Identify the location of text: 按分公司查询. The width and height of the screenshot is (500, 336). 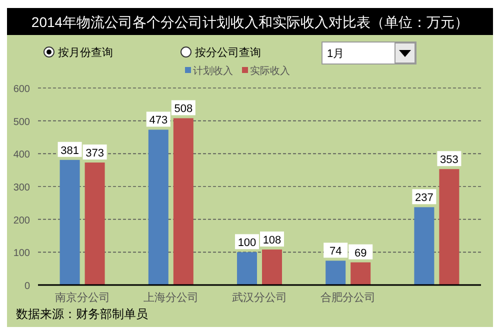
(228, 52).